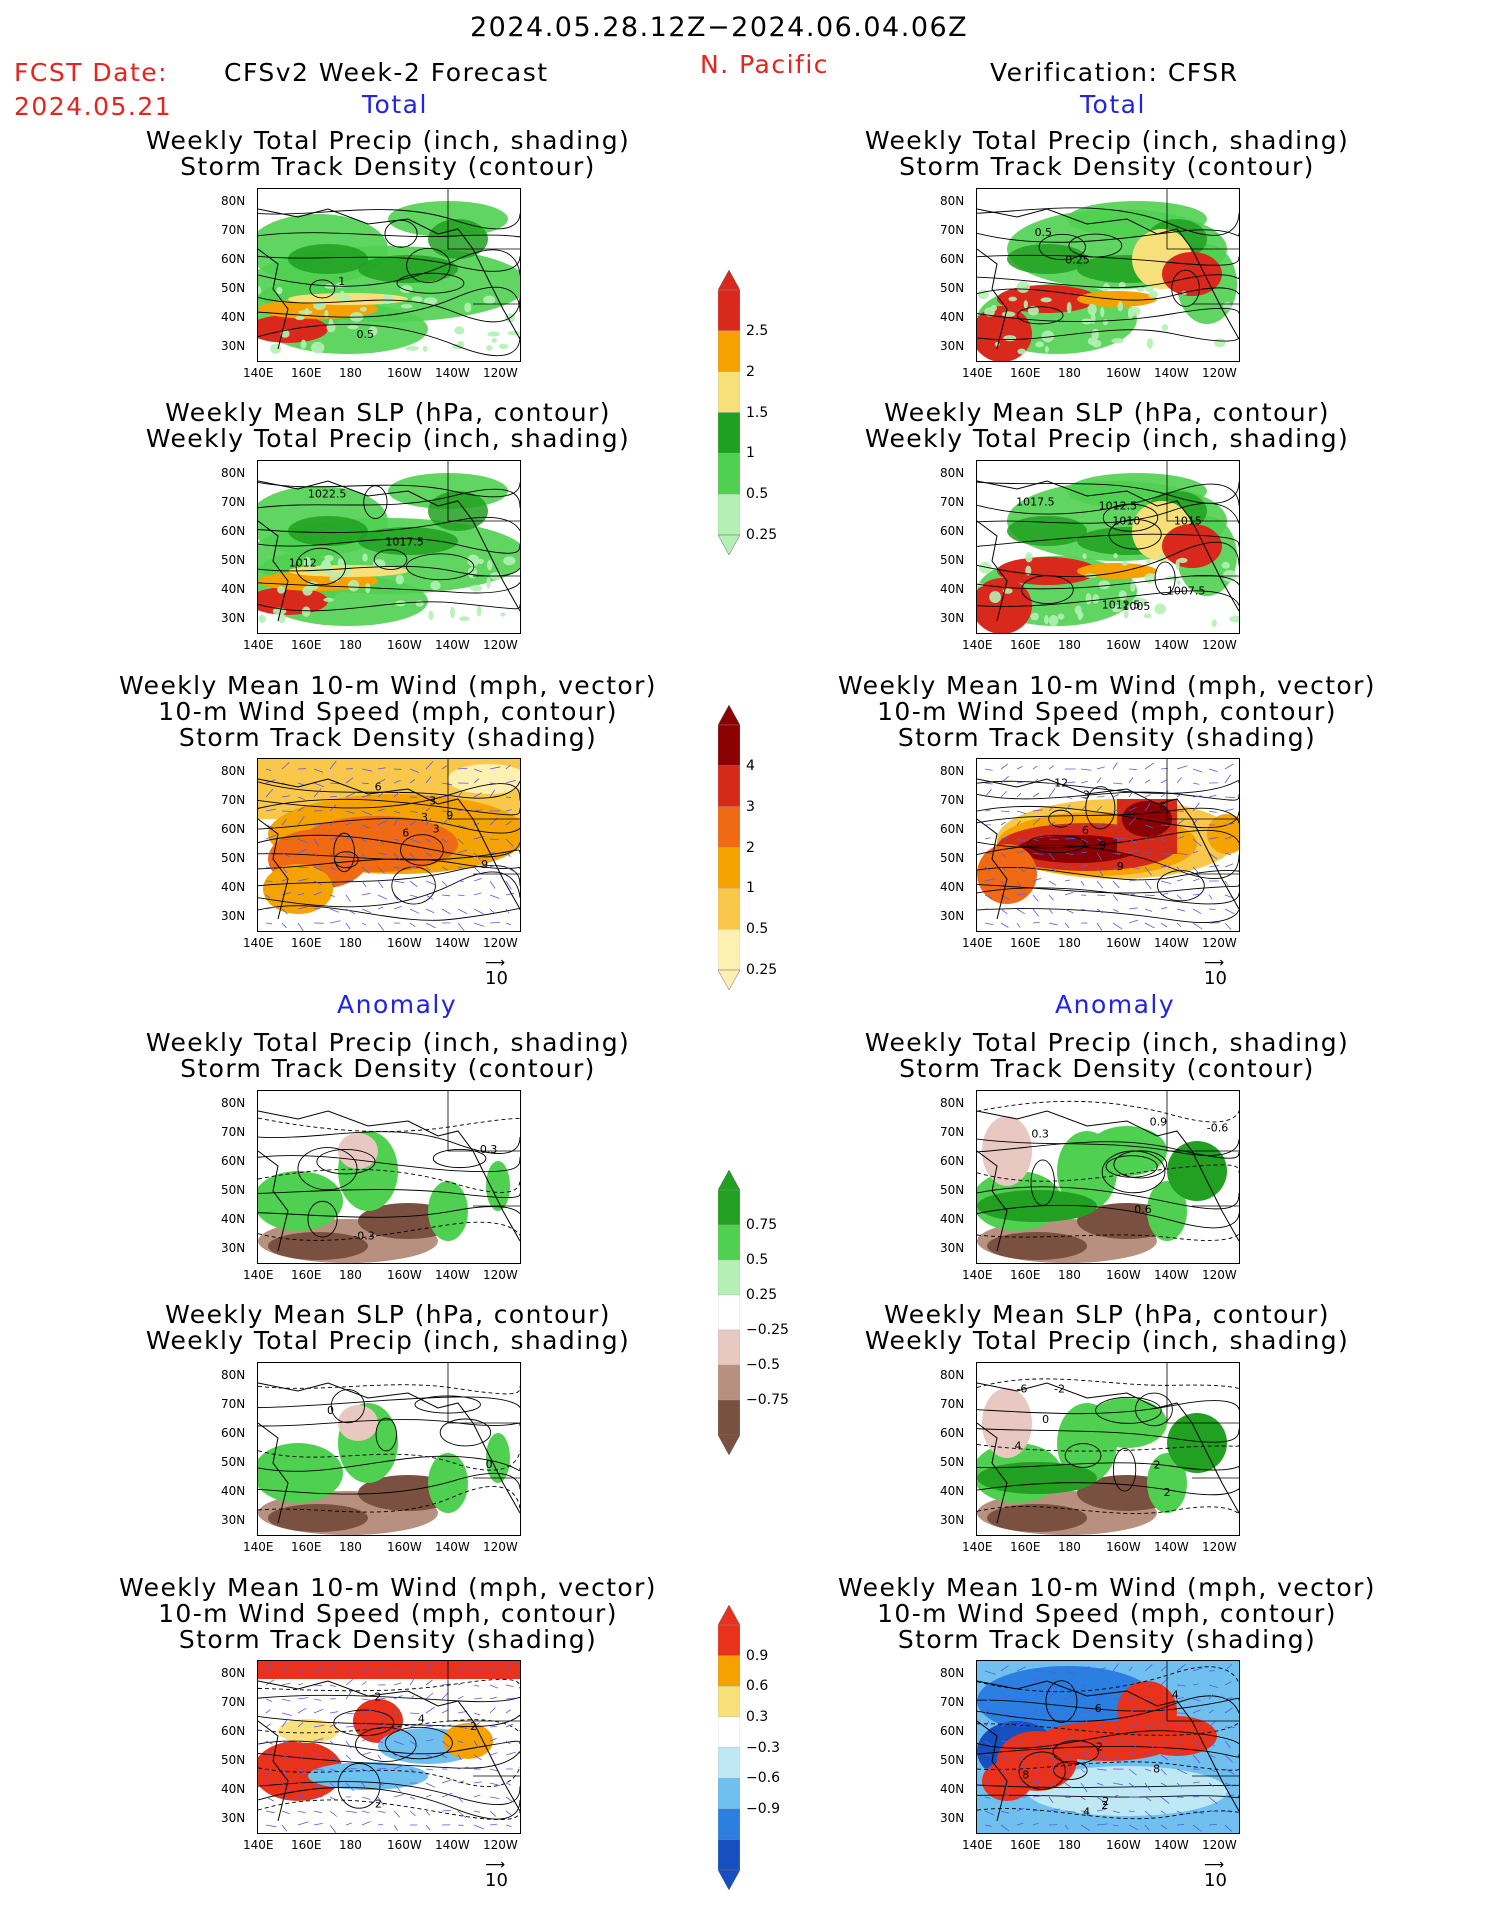  What do you see at coordinates (404, 542) in the screenshot?
I see `contour-label: 1017.5` at bounding box center [404, 542].